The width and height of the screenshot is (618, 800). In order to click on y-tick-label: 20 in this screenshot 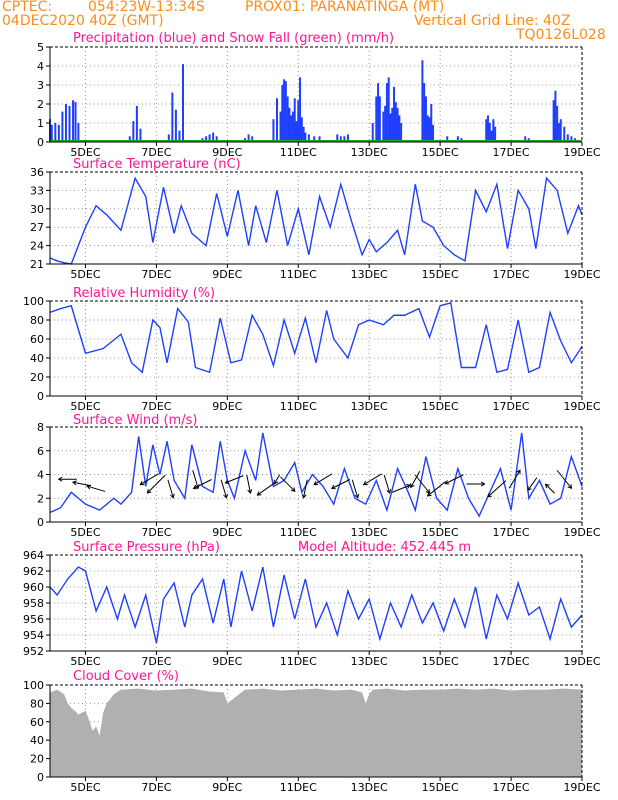, I will do `click(37, 759)`.